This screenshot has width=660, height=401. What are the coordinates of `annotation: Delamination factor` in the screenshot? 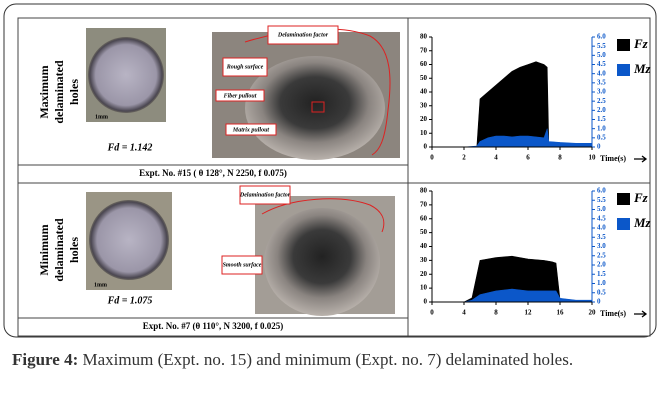 It's located at (265, 195).